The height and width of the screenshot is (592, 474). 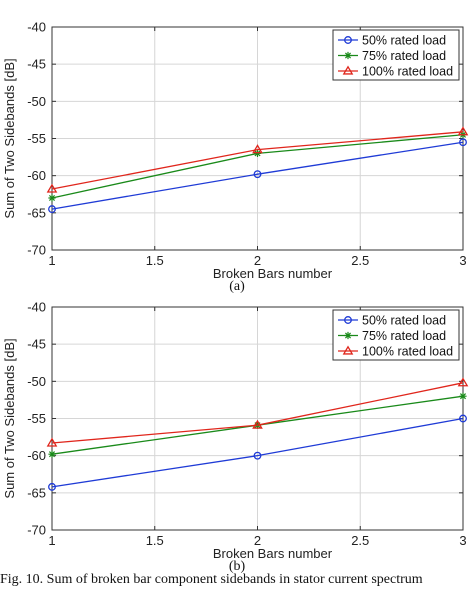 What do you see at coordinates (237, 286) in the screenshot?
I see `panel-label: (a)` at bounding box center [237, 286].